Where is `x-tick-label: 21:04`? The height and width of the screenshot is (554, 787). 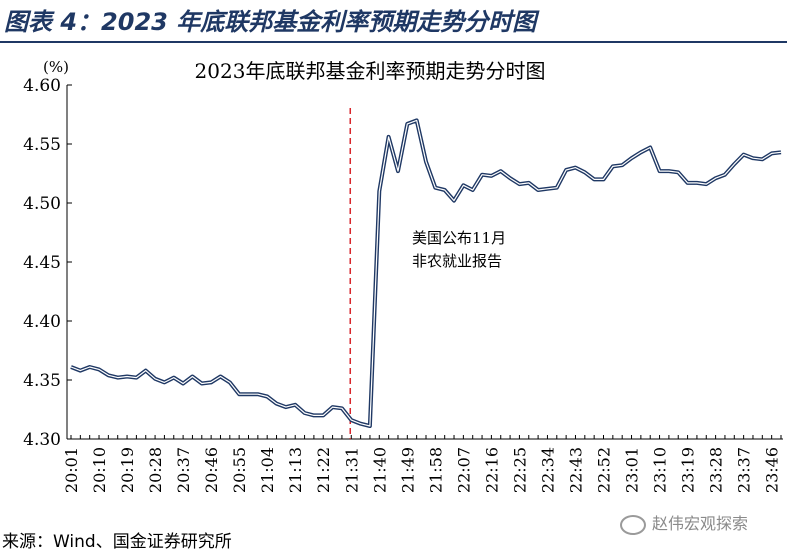
x-tick-label: 21:04 is located at coordinates (267, 470).